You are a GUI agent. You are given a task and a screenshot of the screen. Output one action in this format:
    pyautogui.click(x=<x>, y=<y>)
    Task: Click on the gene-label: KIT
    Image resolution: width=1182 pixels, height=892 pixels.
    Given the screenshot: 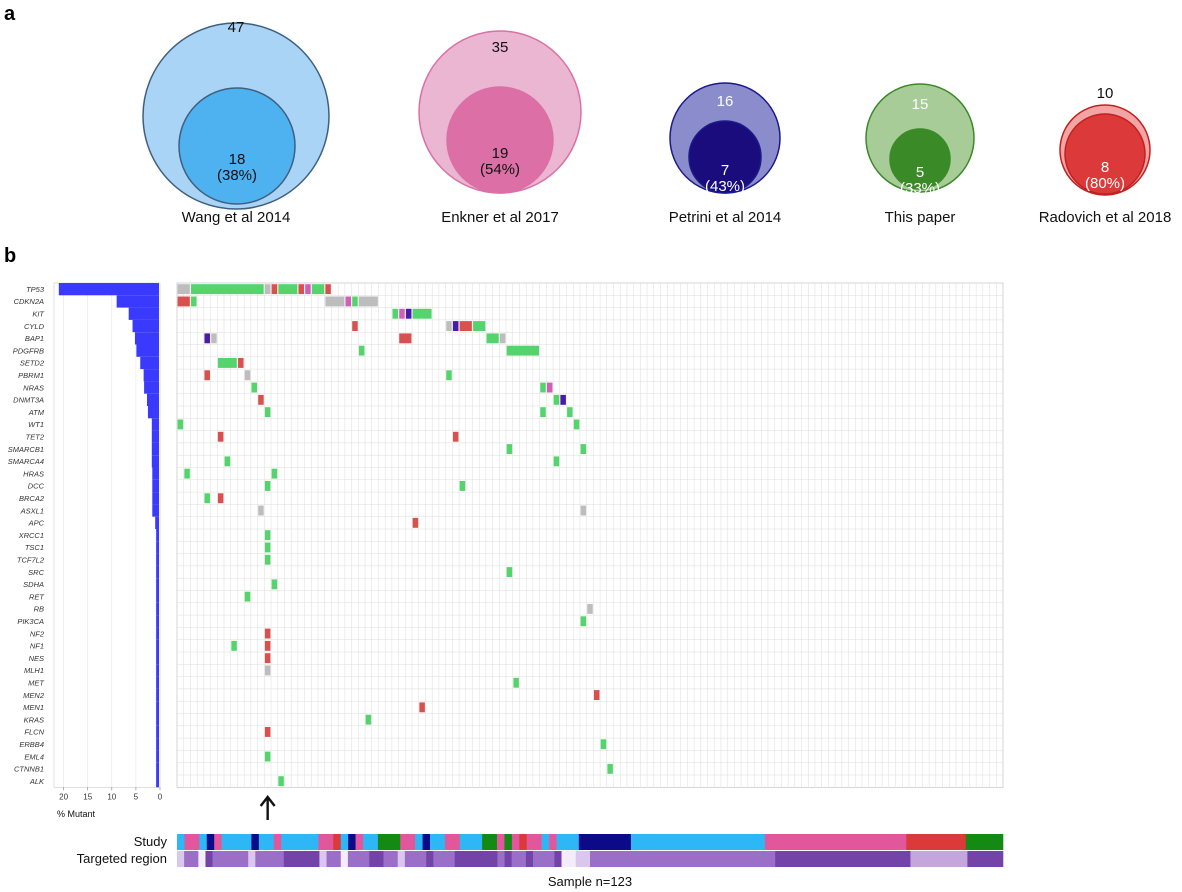 What is the action you would take?
    pyautogui.click(x=38, y=313)
    